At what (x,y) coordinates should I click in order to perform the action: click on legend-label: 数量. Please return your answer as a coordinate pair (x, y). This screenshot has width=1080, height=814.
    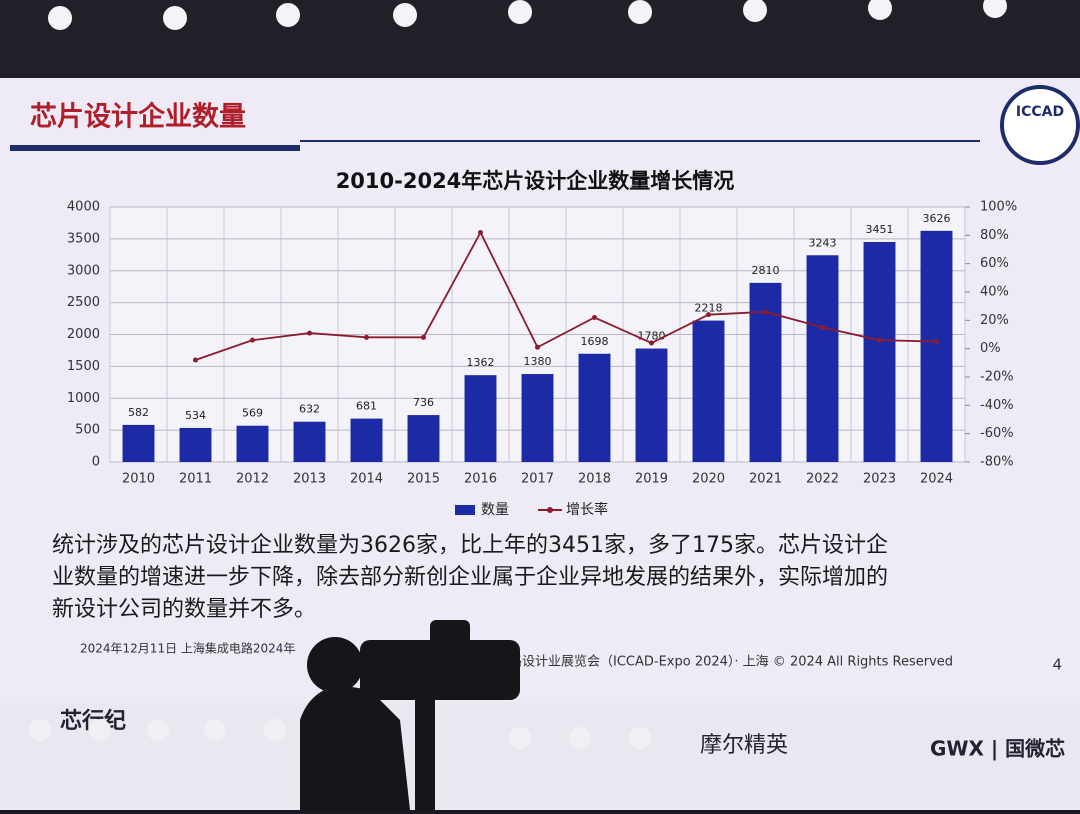
    Looking at the image, I should click on (495, 510).